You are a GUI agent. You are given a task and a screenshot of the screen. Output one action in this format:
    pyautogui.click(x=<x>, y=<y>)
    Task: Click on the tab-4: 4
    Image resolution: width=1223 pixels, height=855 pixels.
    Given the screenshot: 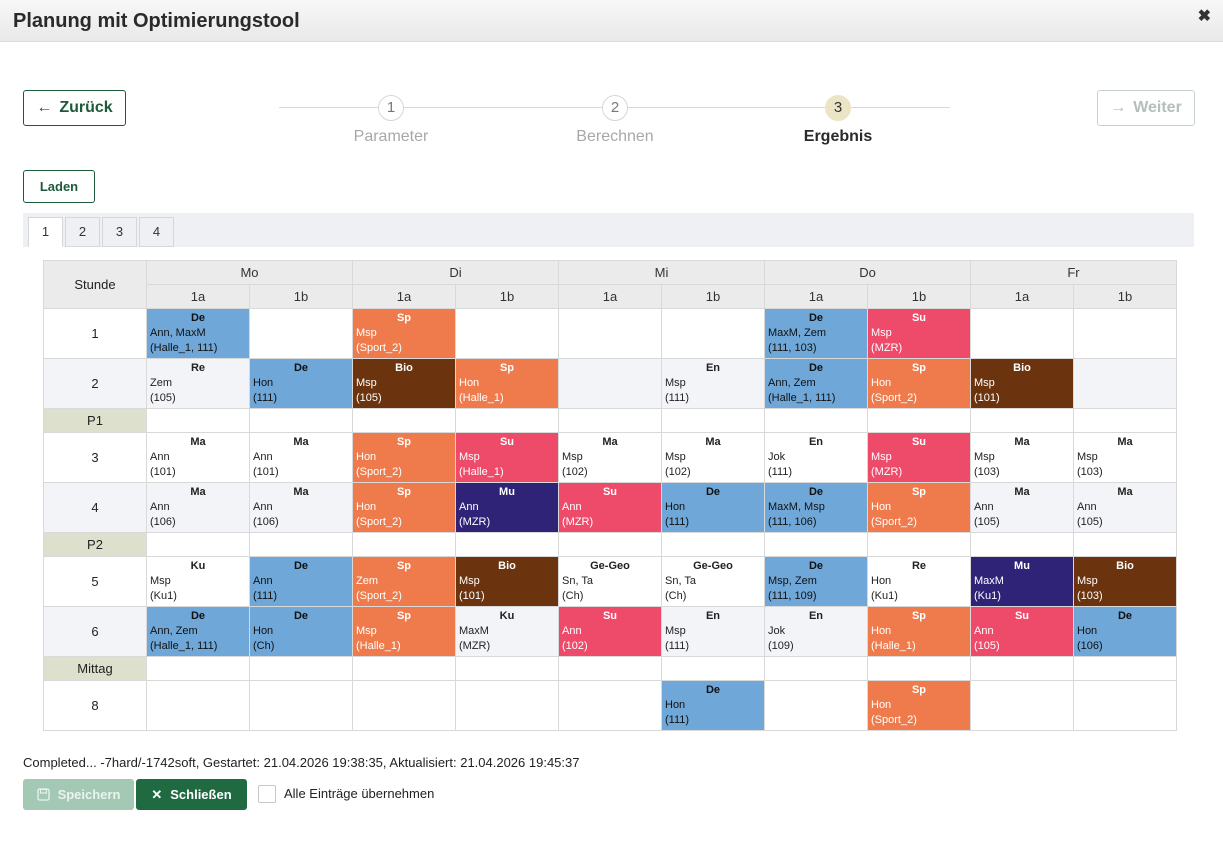 What is the action you would take?
    pyautogui.click(x=156, y=232)
    